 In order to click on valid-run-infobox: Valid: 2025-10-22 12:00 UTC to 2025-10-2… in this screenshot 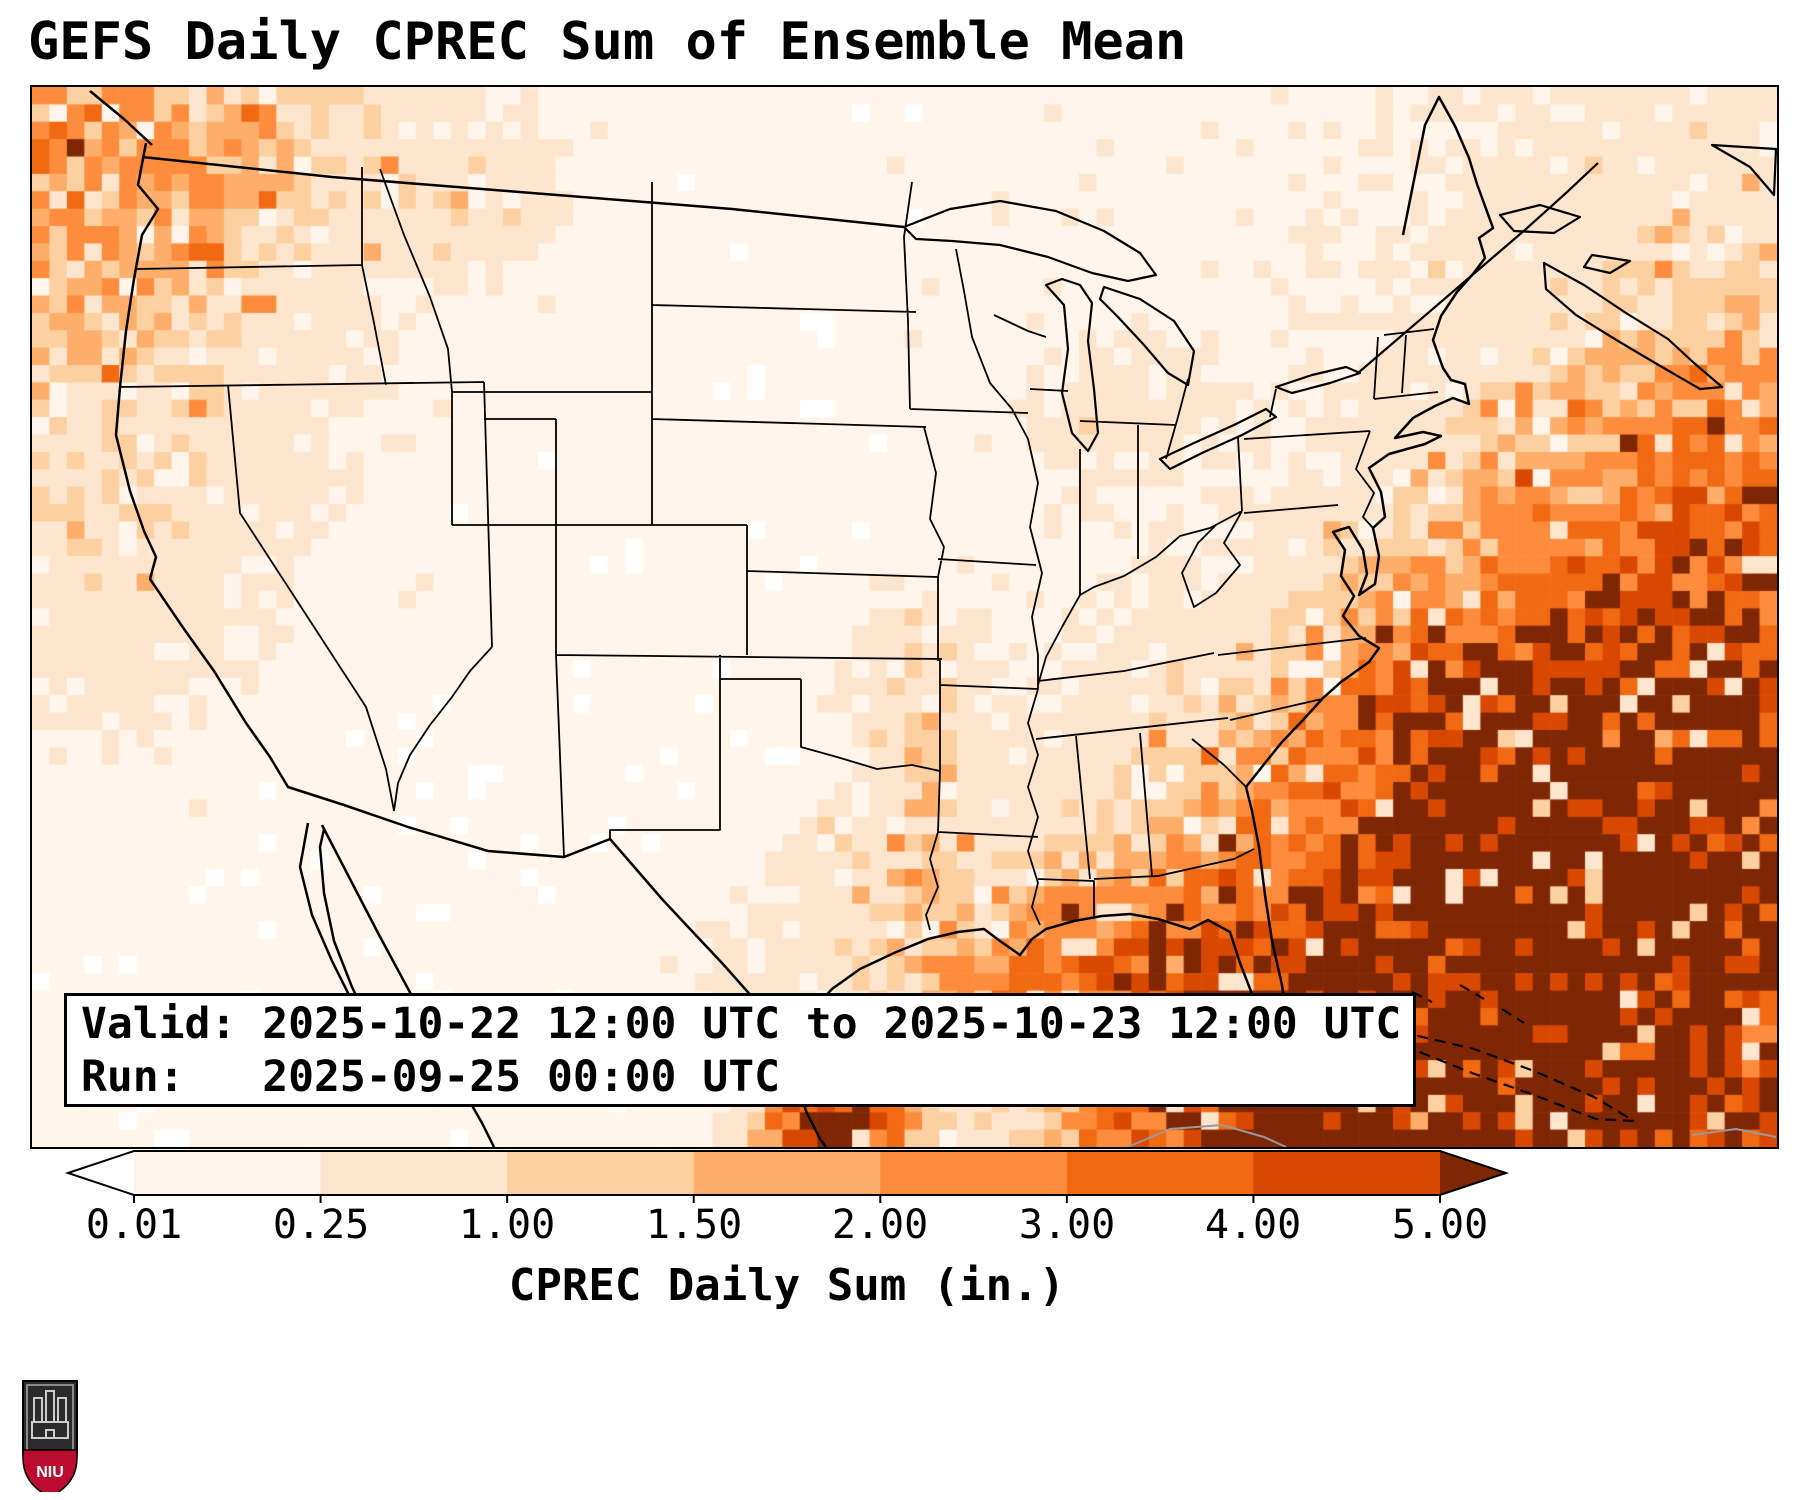, I will do `click(740, 1050)`.